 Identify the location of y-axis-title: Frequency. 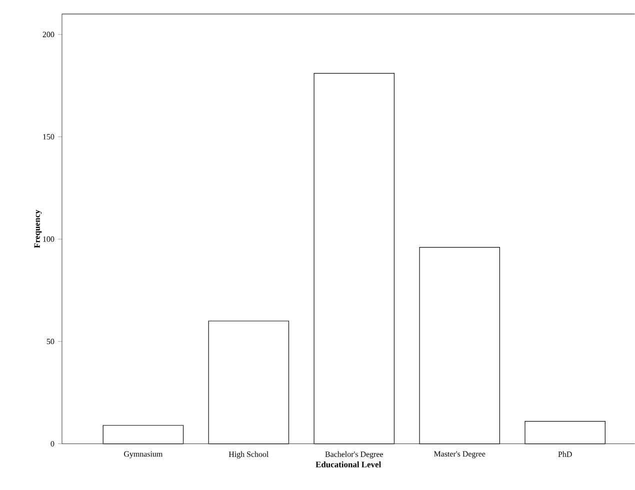
(38, 229).